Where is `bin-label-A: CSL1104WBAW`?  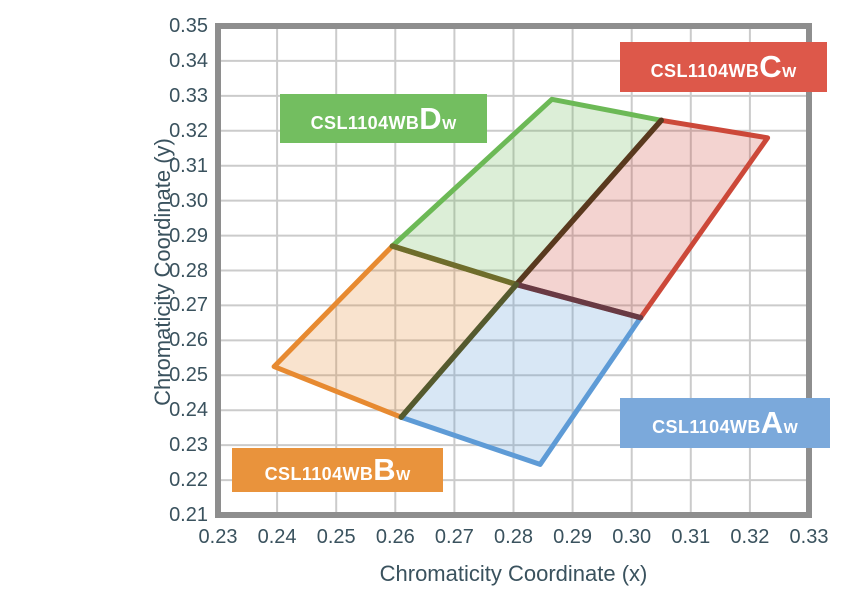 bin-label-A: CSL1104WBAW is located at coordinates (725, 423).